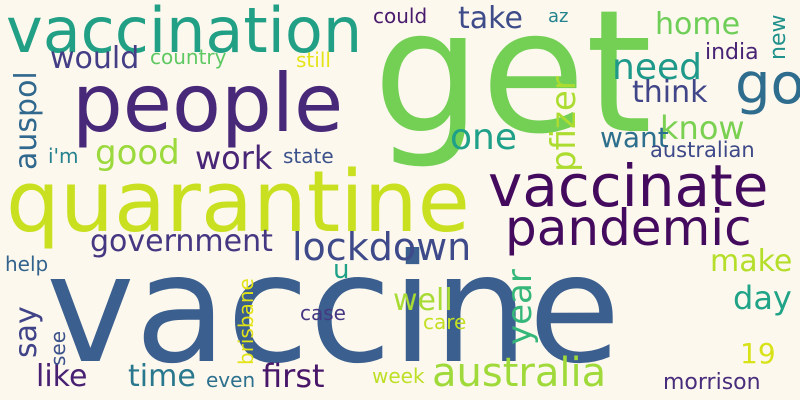  What do you see at coordinates (234, 158) in the screenshot?
I see `word-work: work` at bounding box center [234, 158].